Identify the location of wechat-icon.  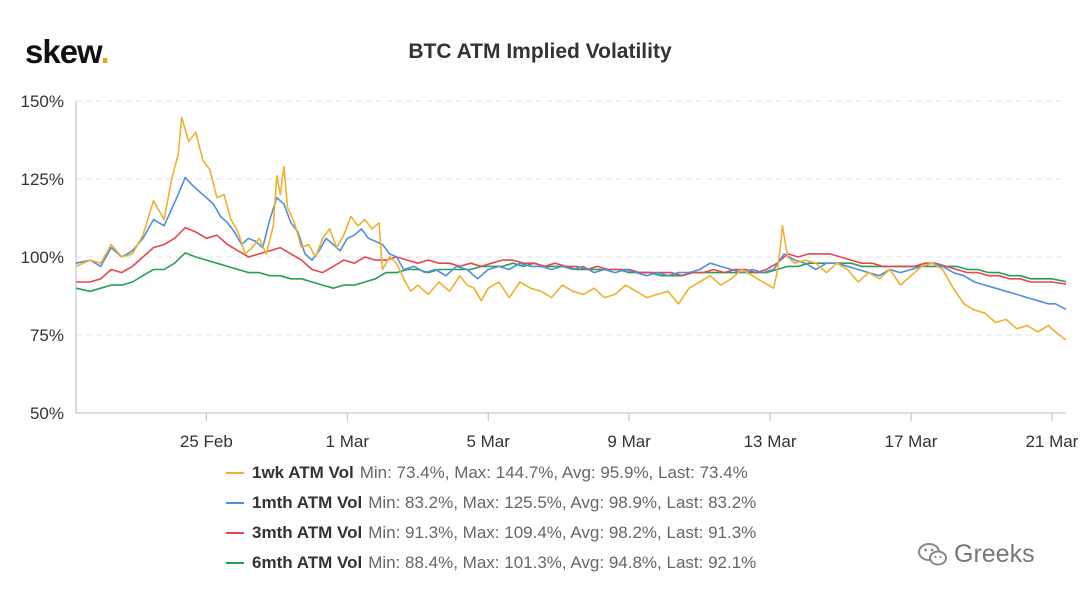
(932, 553).